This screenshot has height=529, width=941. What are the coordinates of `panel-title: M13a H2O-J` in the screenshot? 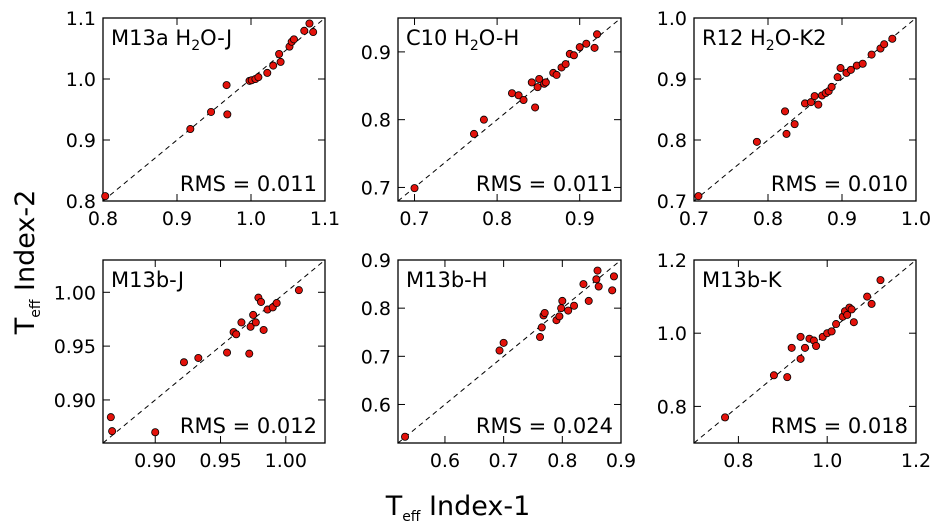 It's located at (171, 40).